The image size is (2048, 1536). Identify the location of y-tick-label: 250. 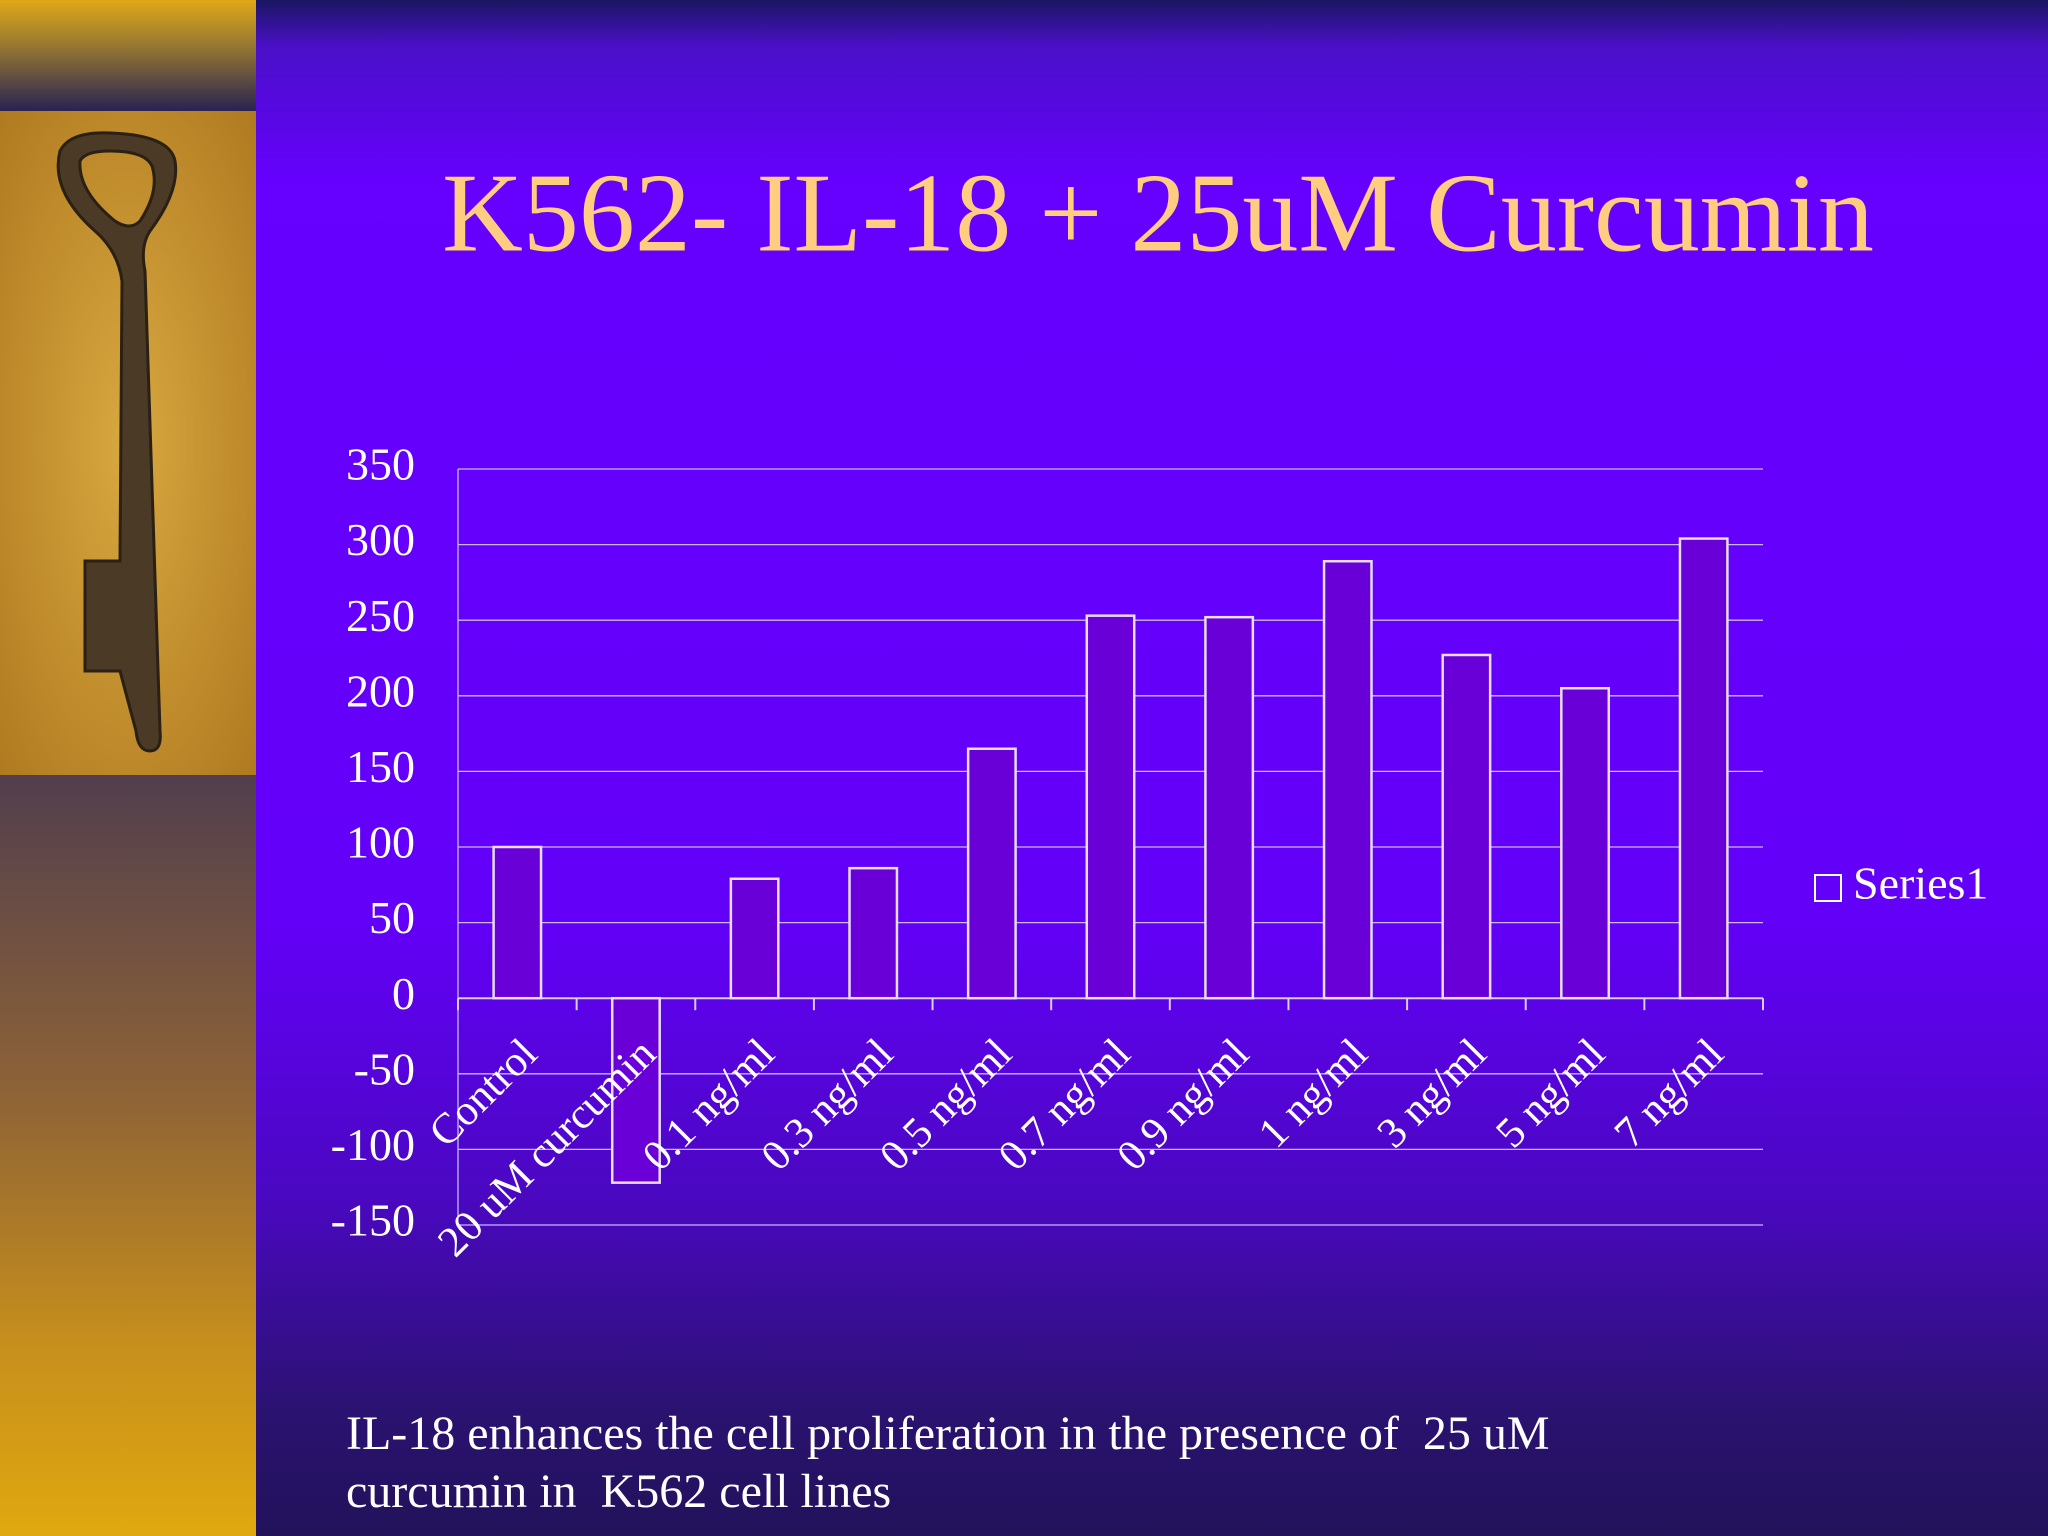
(380, 615).